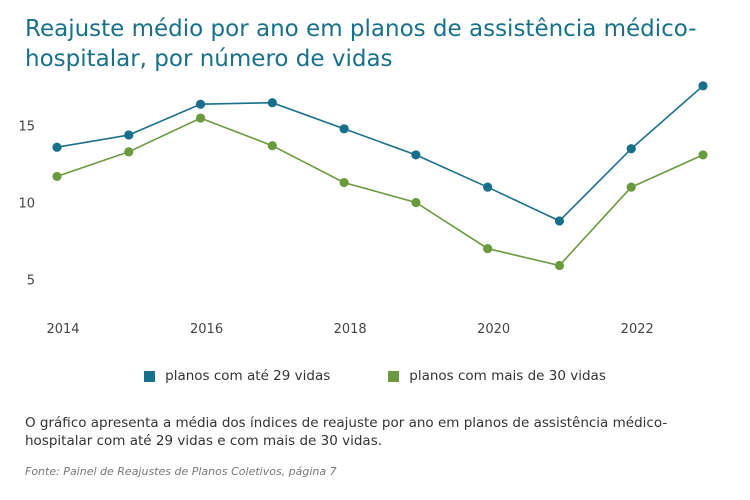 This screenshot has width=750, height=500. I want to click on x-tick-label: 2014, so click(62, 329).